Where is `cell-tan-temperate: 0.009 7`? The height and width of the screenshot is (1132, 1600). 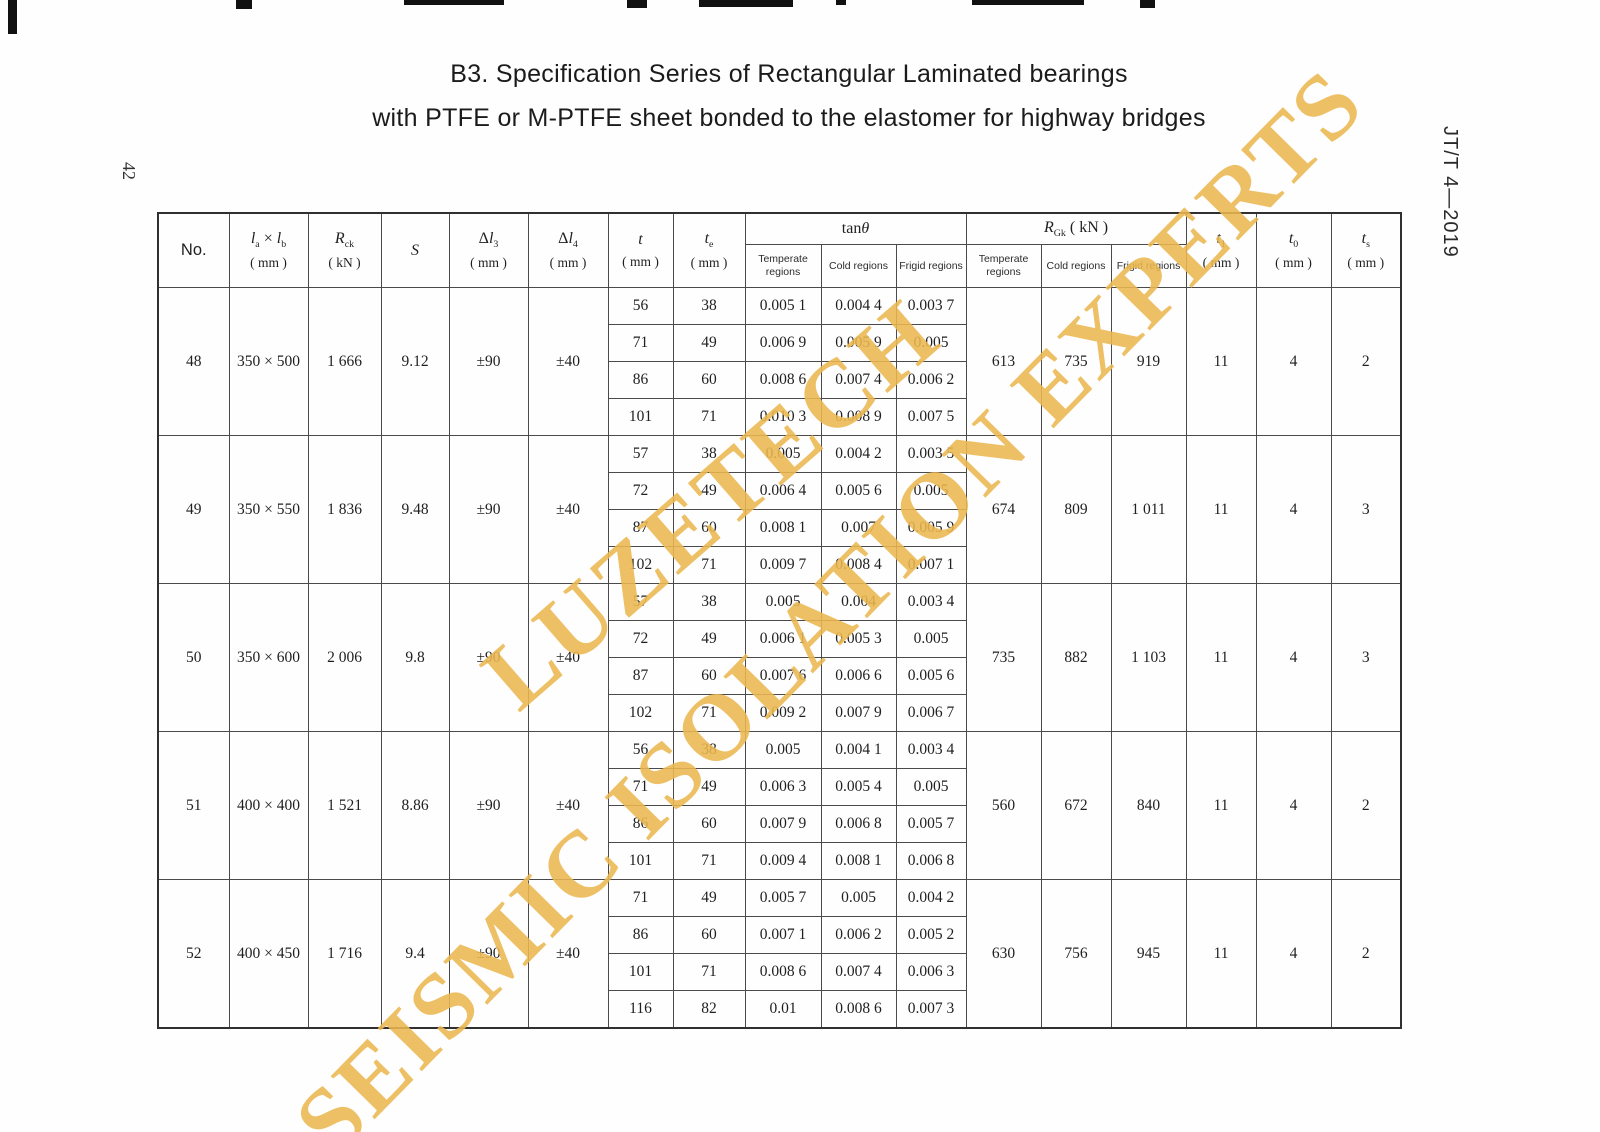
cell-tan-temperate: 0.009 7 is located at coordinates (783, 565).